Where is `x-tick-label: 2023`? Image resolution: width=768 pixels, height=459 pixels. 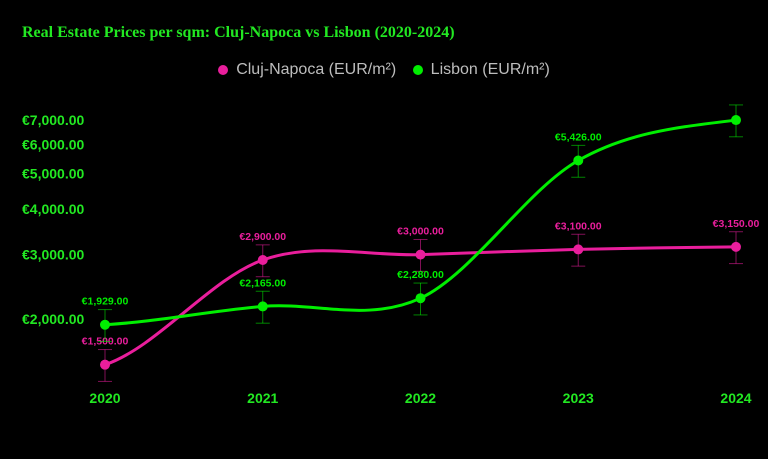 x-tick-label: 2023 is located at coordinates (578, 398).